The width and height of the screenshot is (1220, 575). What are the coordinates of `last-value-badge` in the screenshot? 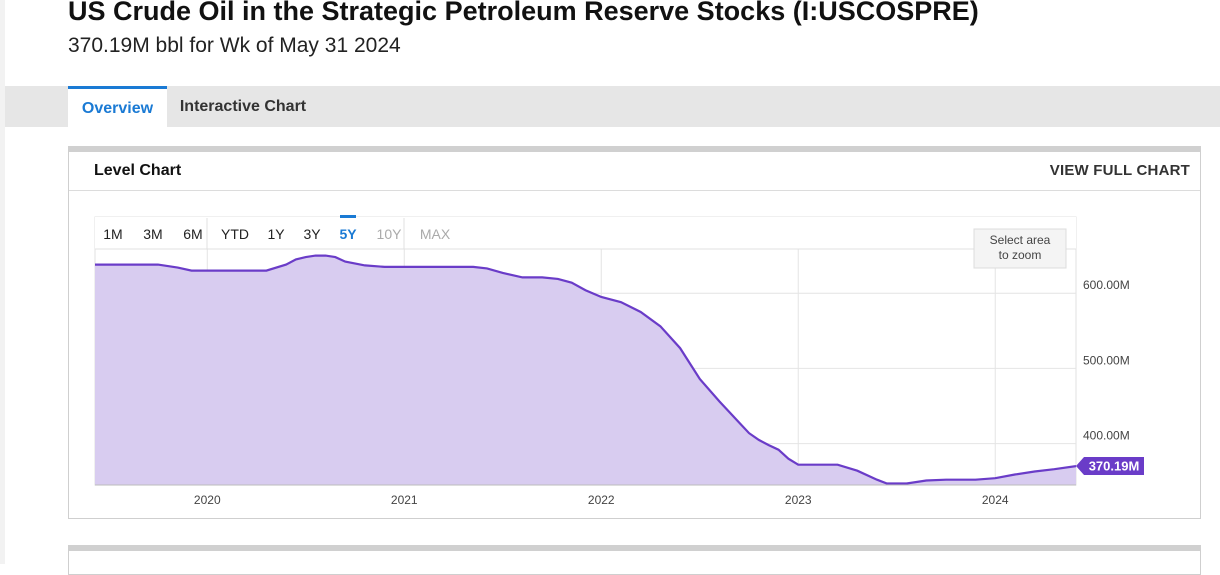 It's located at (1110, 466).